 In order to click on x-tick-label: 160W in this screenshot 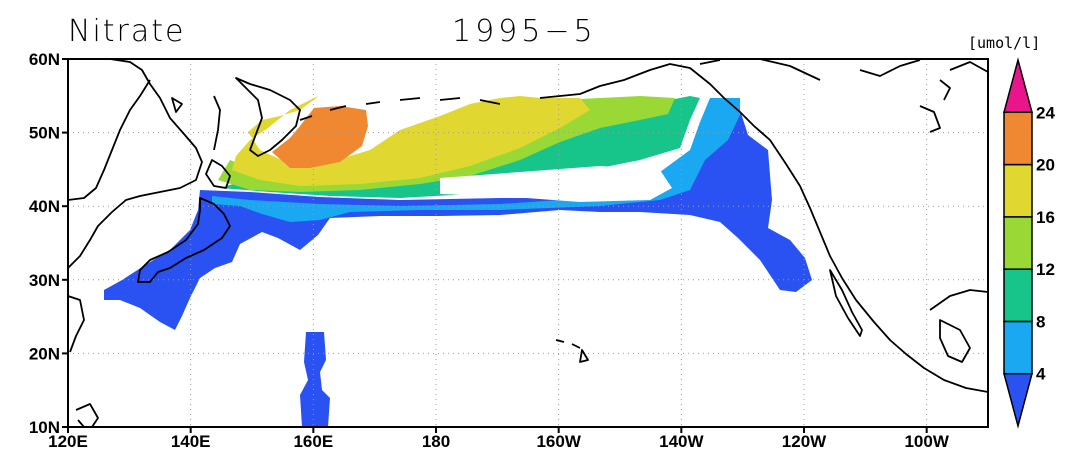, I will do `click(558, 441)`.